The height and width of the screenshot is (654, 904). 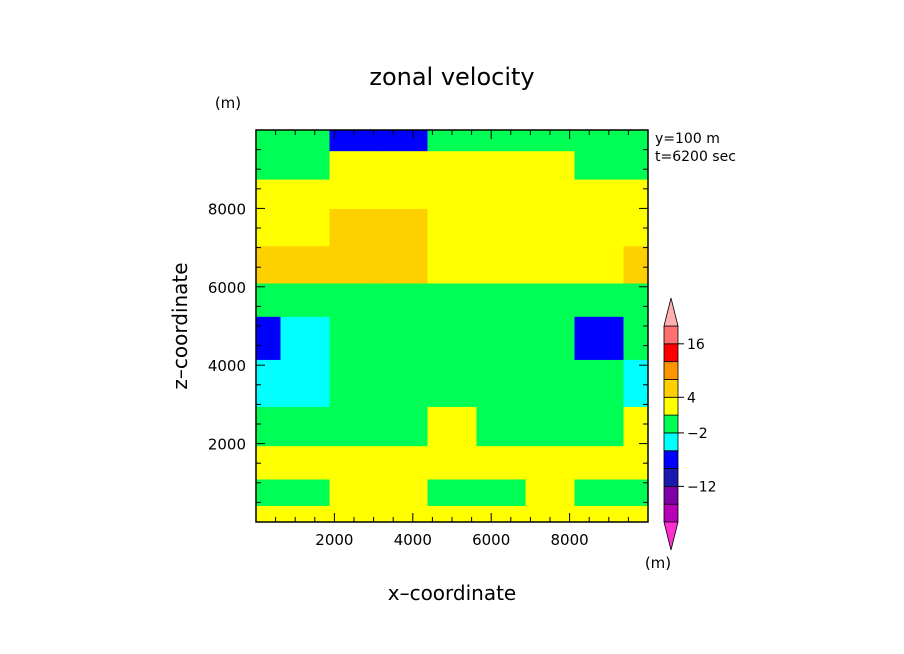 What do you see at coordinates (671, 536) in the screenshot?
I see `colorbar-extend-low` at bounding box center [671, 536].